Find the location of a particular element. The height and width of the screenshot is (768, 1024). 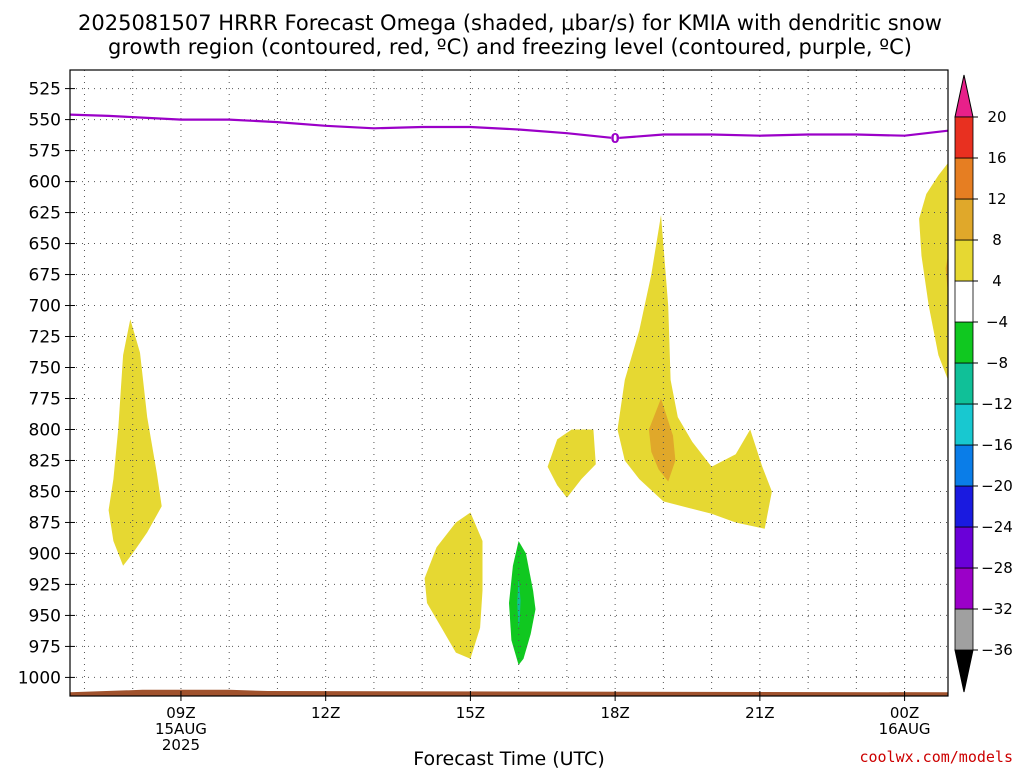

colorbar-label-8: −4 is located at coordinates (997, 322).